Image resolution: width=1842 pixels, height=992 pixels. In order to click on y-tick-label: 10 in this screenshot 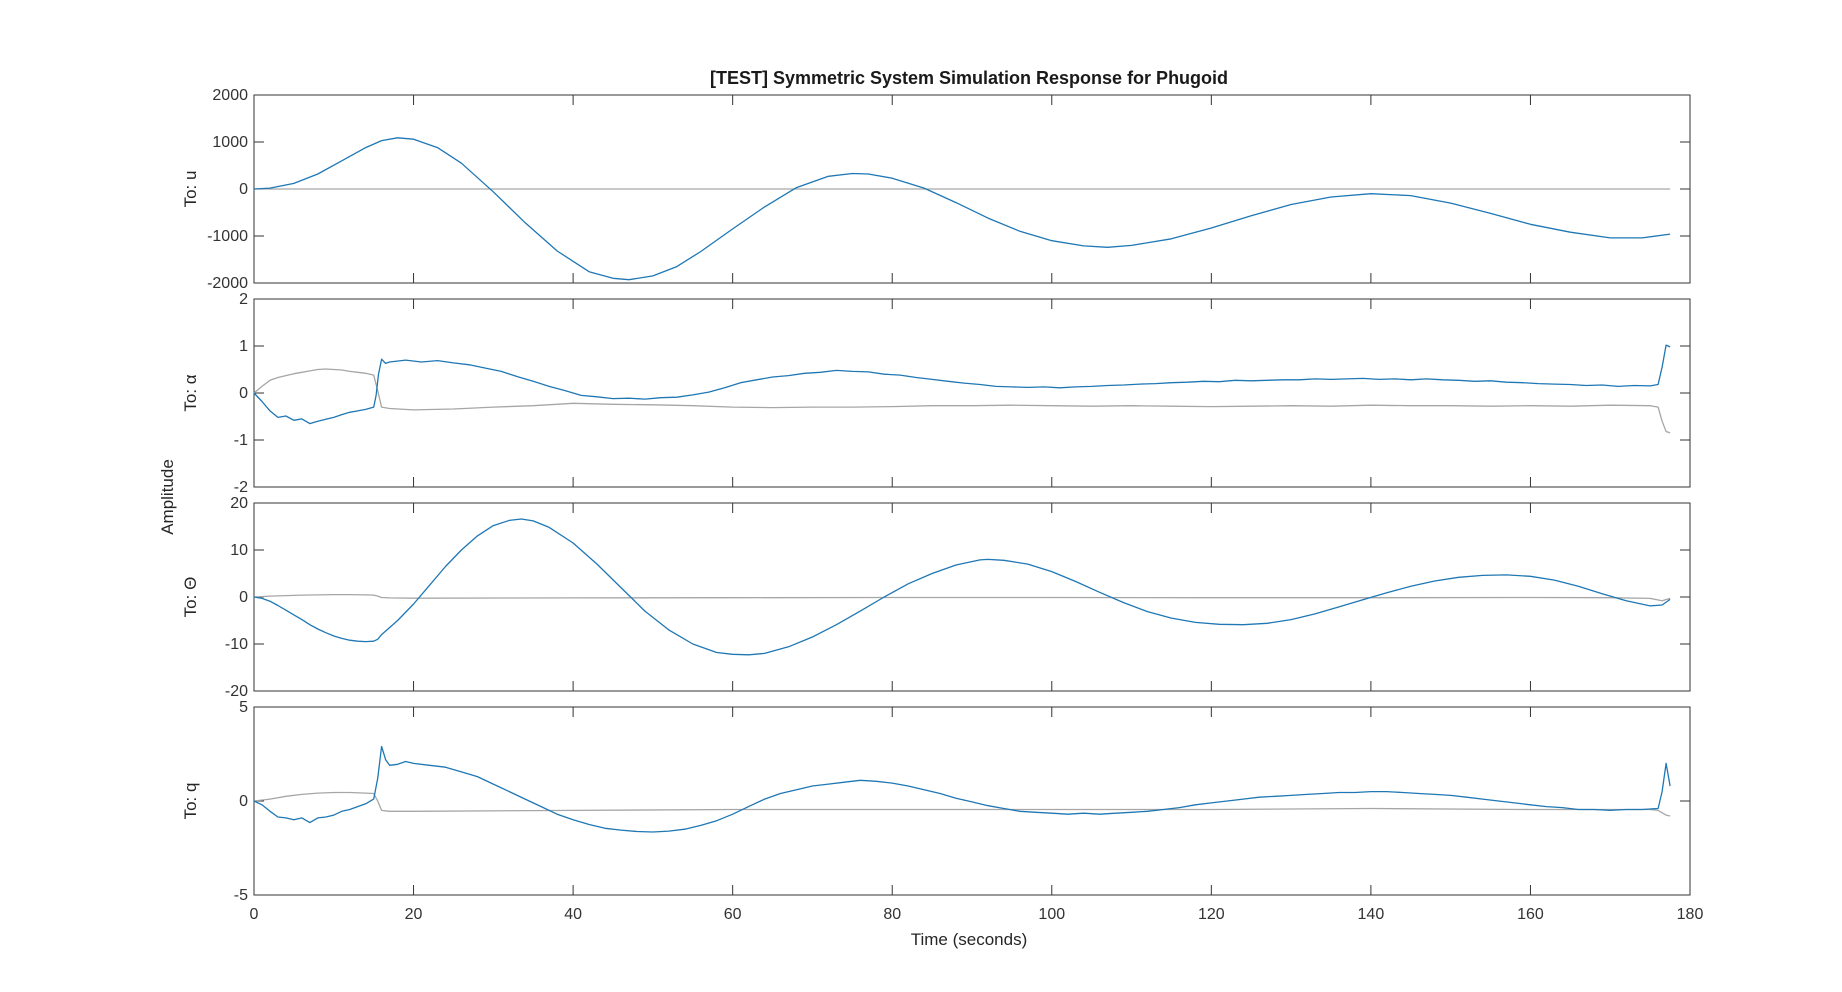, I will do `click(239, 550)`.